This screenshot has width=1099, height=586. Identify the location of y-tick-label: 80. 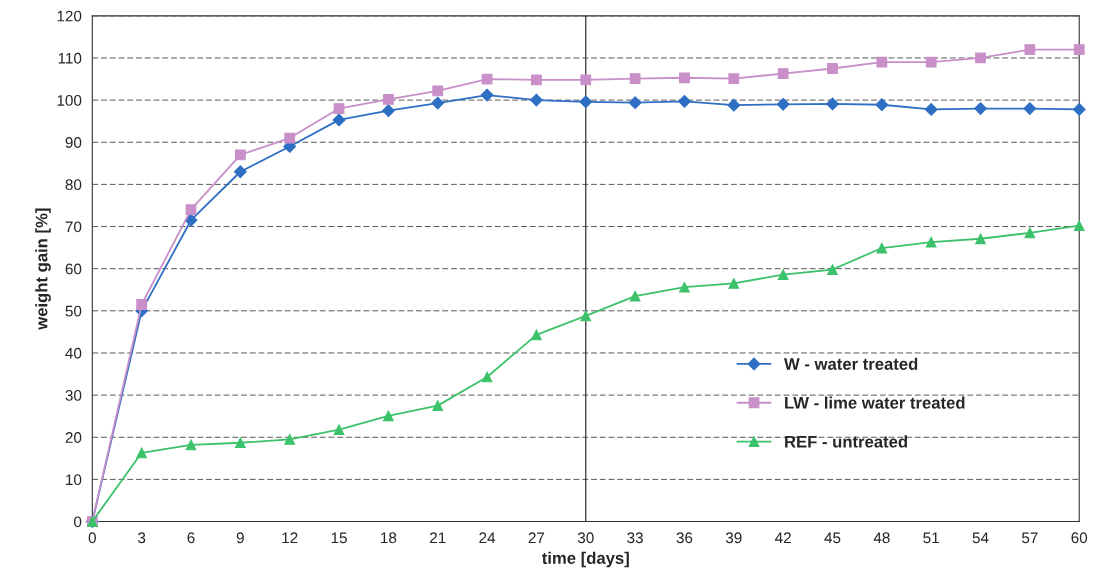
(73, 185).